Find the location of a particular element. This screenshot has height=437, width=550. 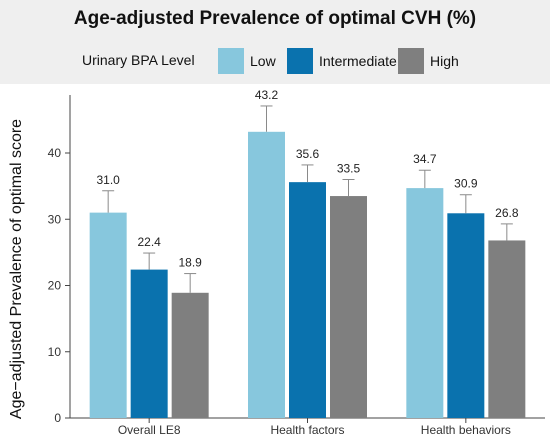

data-label: 35.6 is located at coordinates (308, 154).